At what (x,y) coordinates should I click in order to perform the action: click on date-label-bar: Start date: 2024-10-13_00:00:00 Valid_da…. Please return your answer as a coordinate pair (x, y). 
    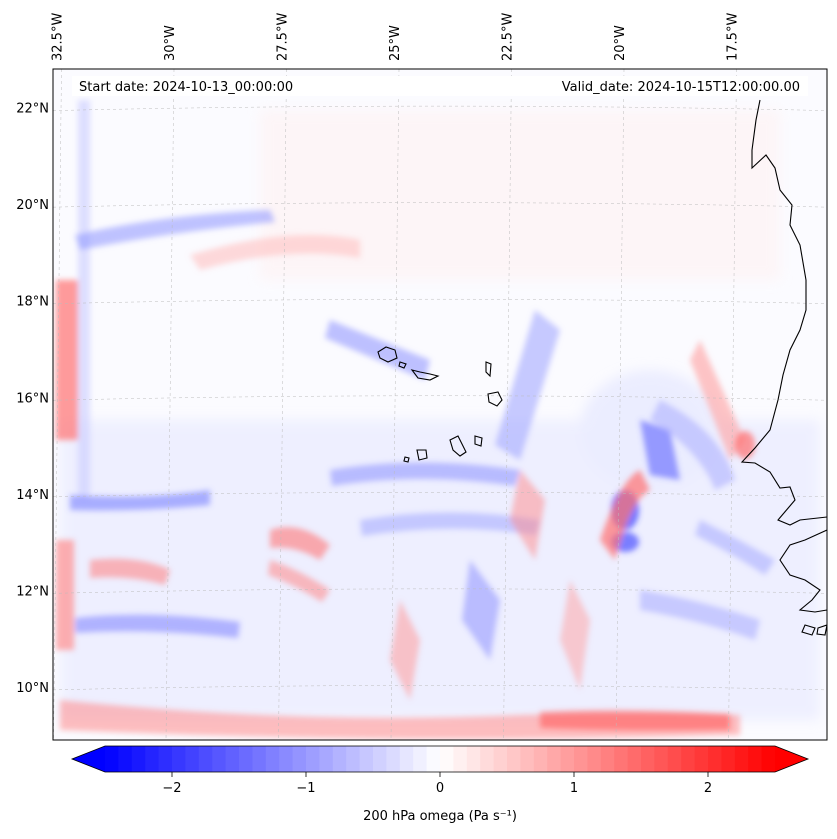
    Looking at the image, I should click on (440, 86).